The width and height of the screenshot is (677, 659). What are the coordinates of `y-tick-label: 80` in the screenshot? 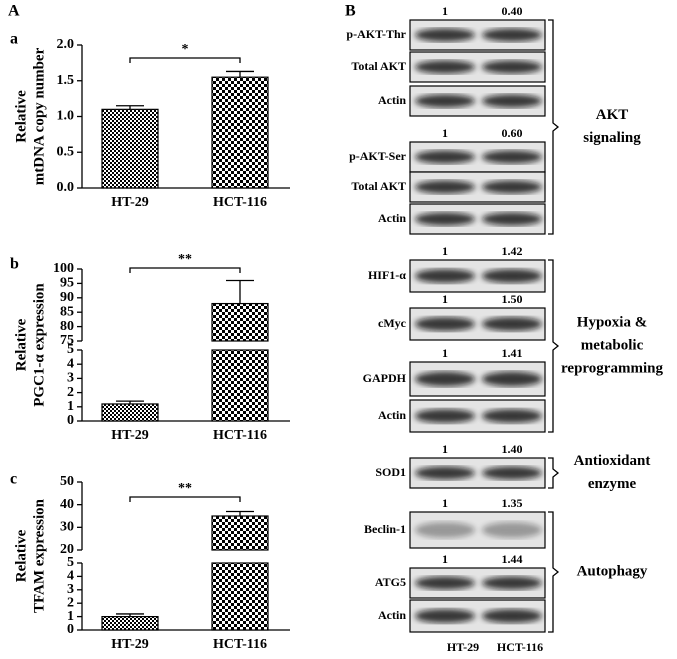 It's located at (67, 326).